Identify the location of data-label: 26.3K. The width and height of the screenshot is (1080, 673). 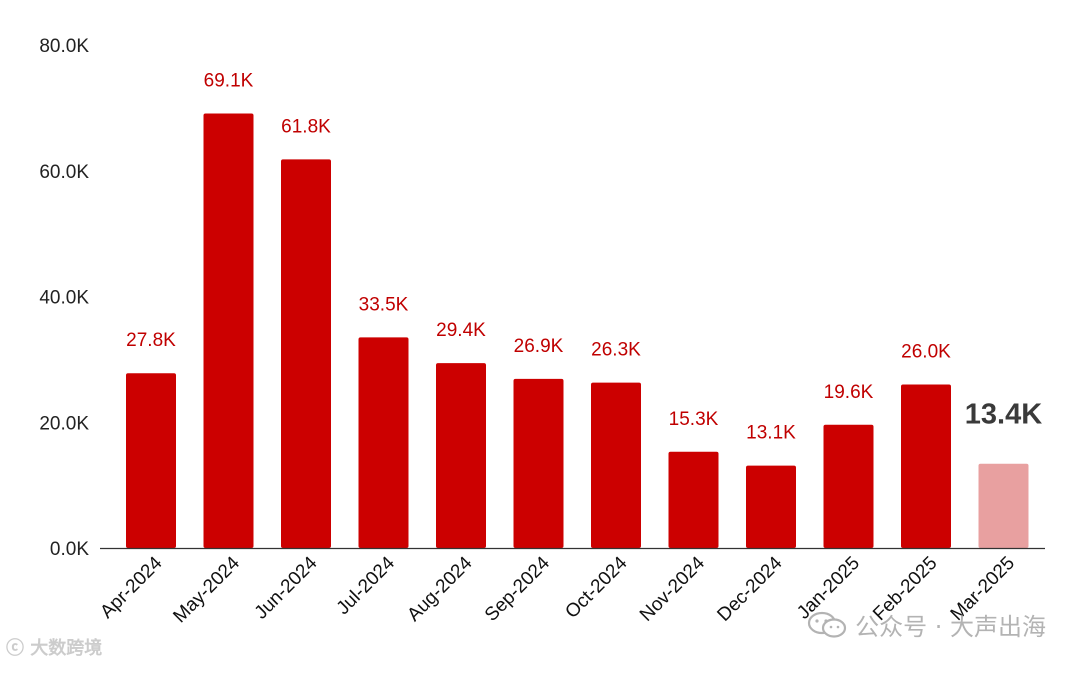
(616, 350).